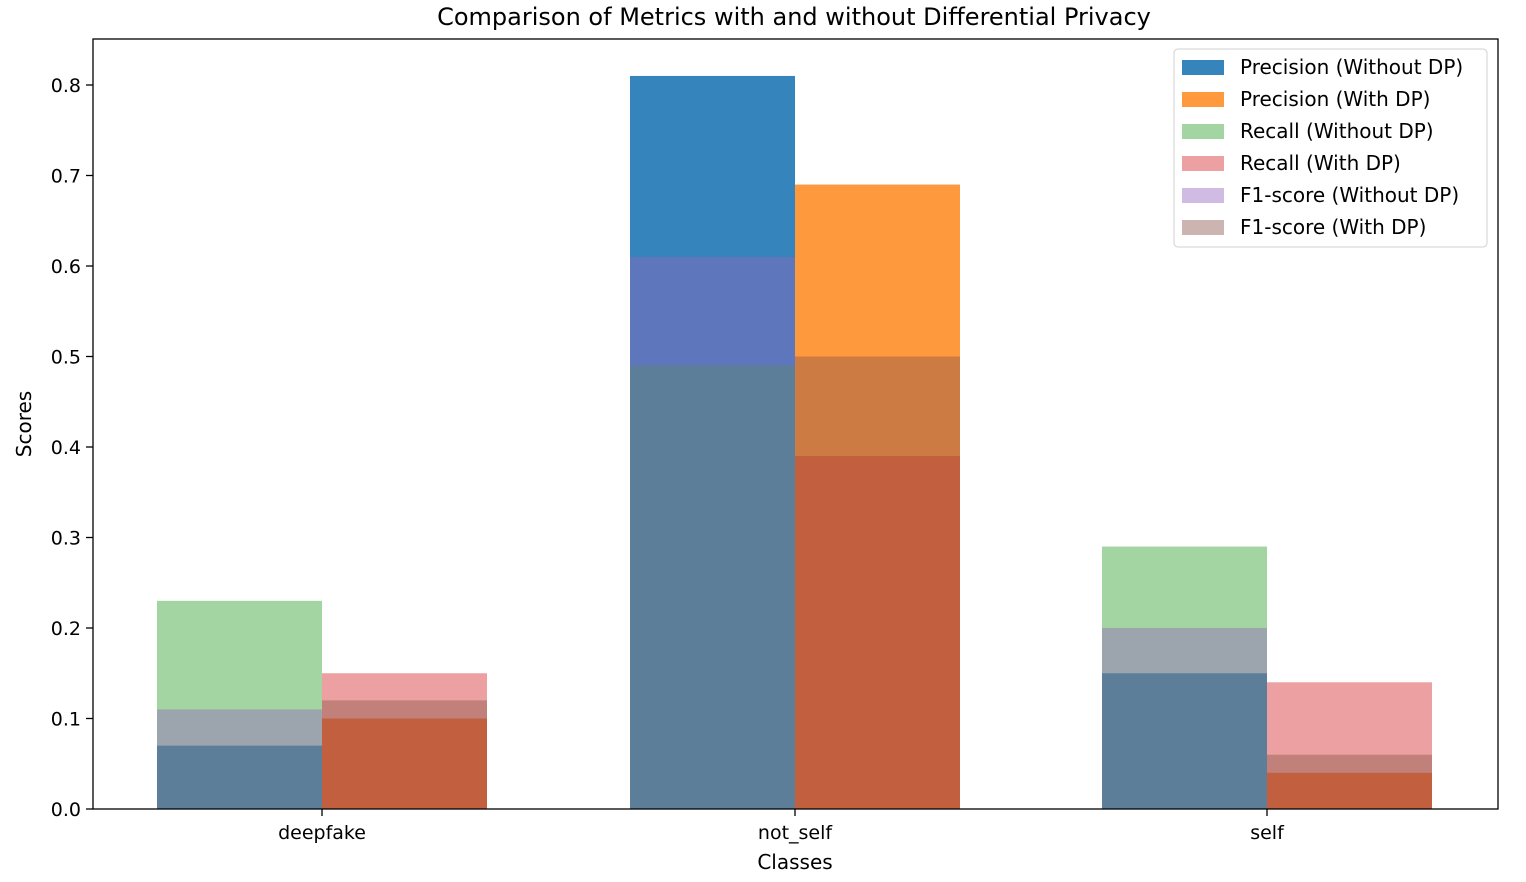 This screenshot has height=882, width=1526. What do you see at coordinates (1349, 195) in the screenshot?
I see `legend-label: F1-score (Without DP)` at bounding box center [1349, 195].